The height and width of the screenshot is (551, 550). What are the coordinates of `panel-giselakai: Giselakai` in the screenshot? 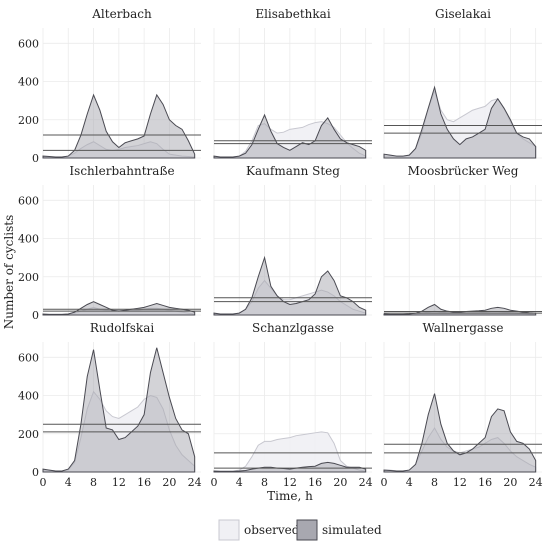 It's located at (462, 83).